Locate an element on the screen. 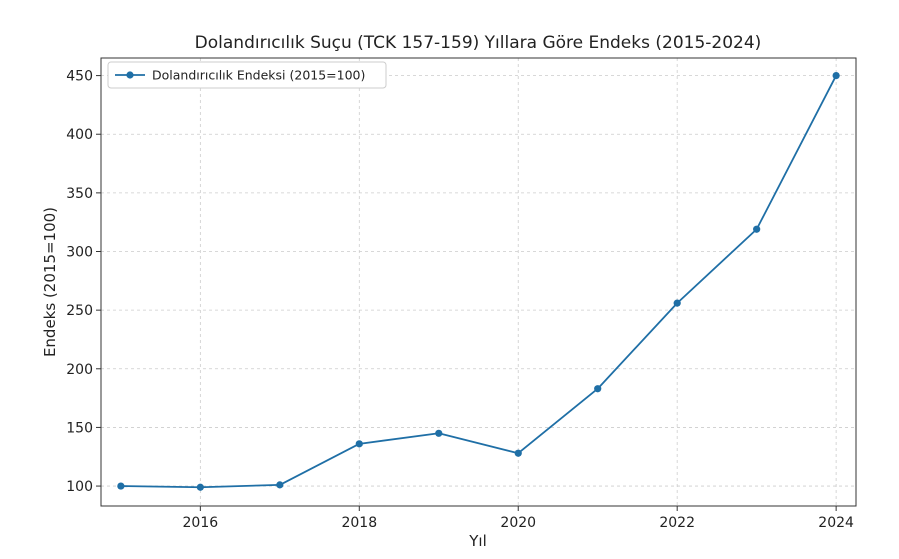 The width and height of the screenshot is (899, 559). y-tick-label: 400 is located at coordinates (79, 135).